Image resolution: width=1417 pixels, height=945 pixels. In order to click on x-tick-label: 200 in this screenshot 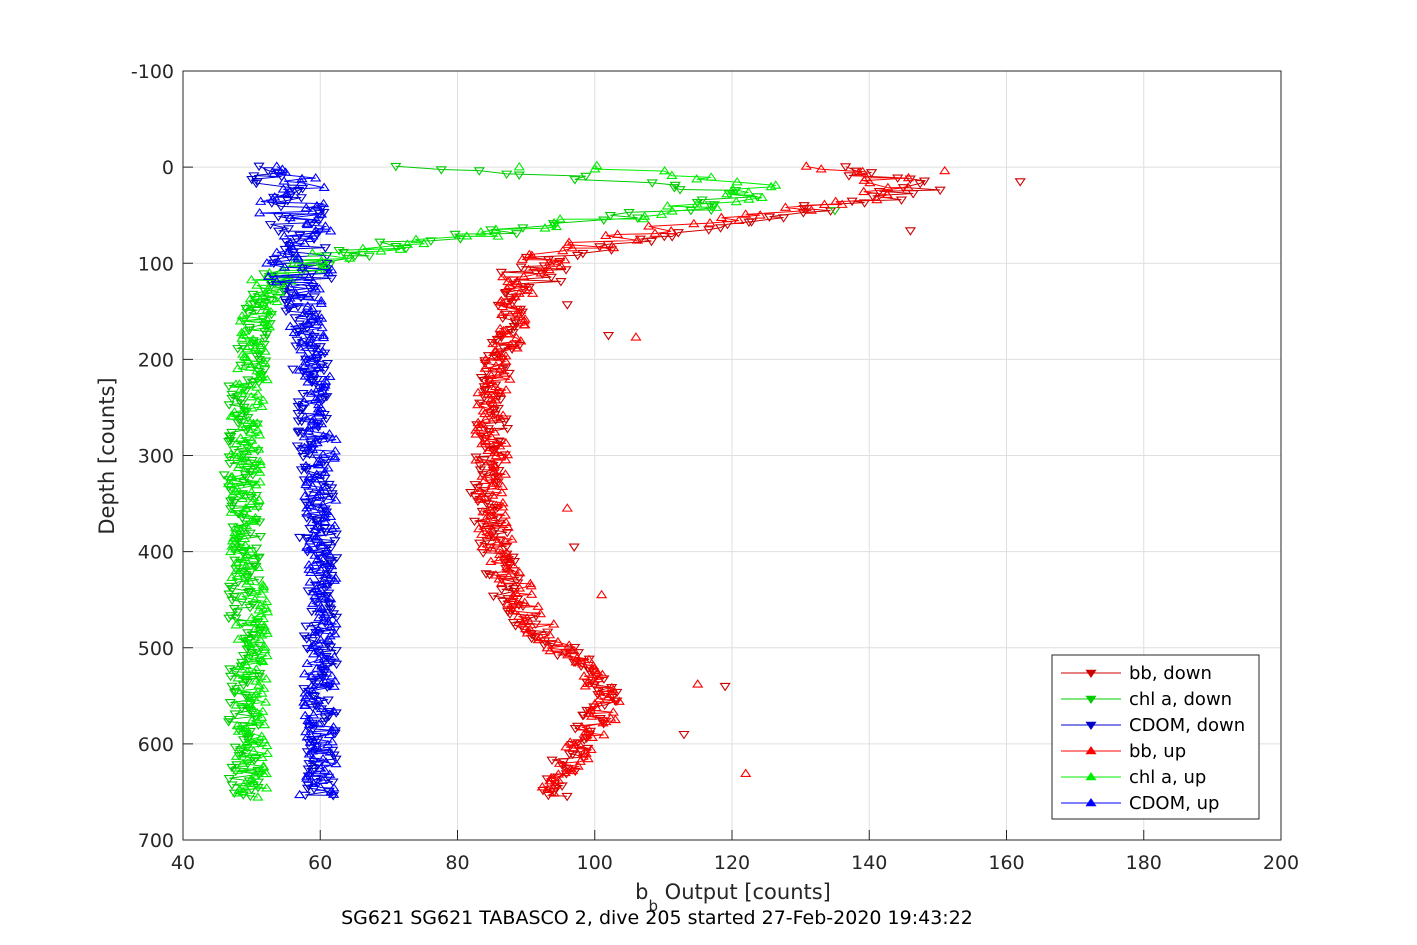, I will do `click(1281, 863)`.